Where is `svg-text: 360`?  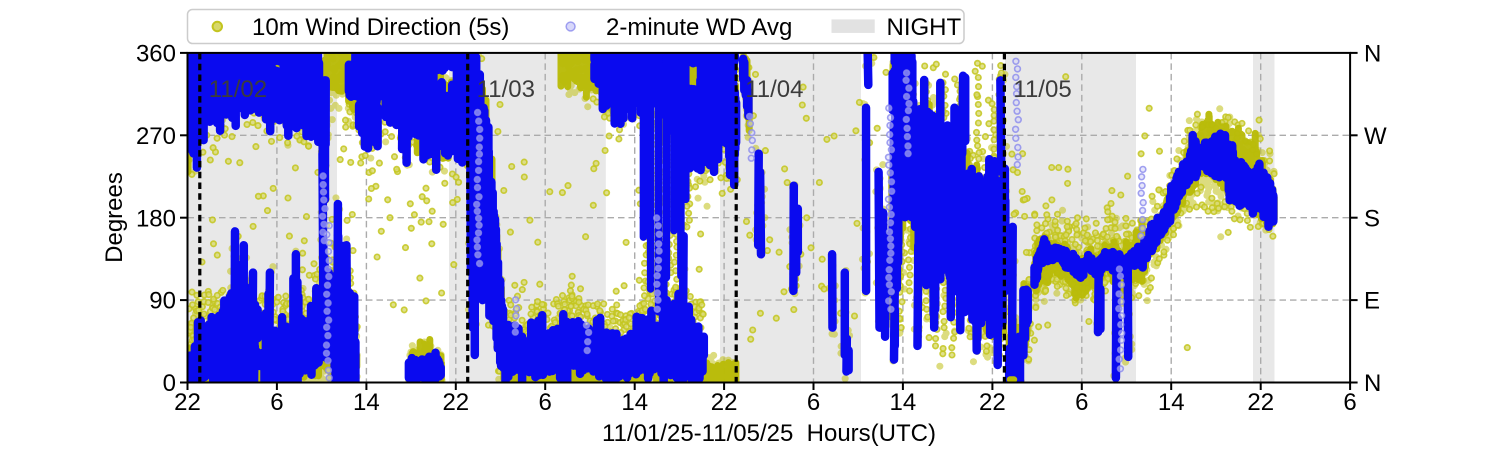
svg-text: 360 is located at coordinates (156, 54).